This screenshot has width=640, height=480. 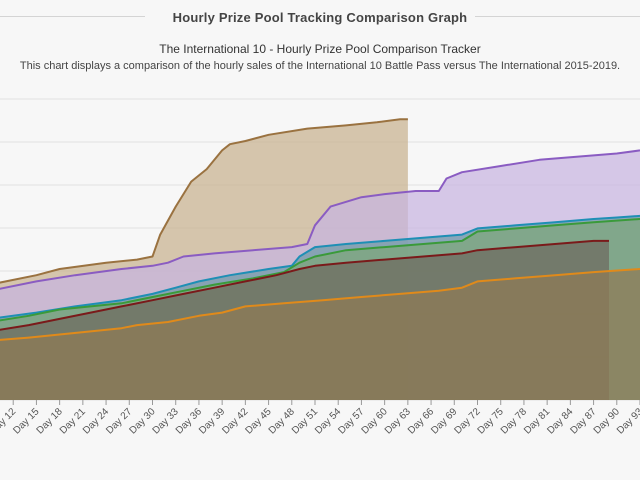 I want to click on header-rule-right, so click(x=557, y=16).